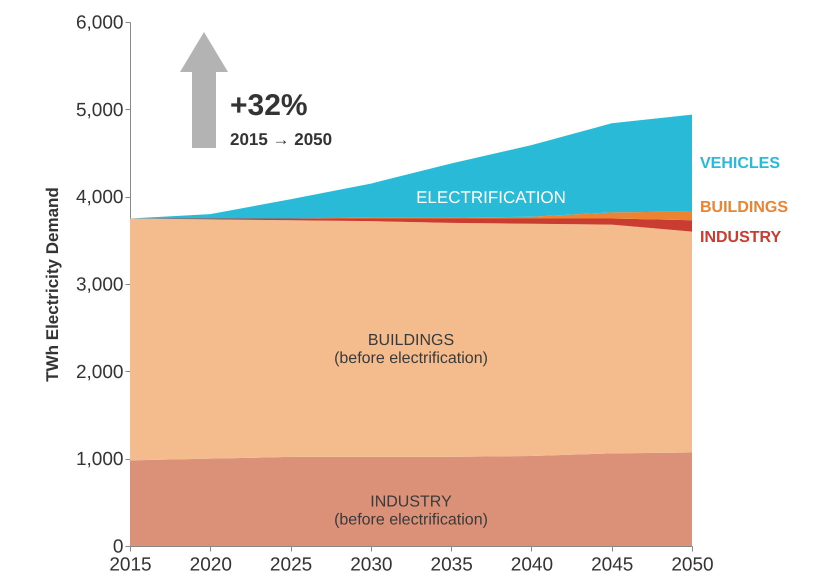 The width and height of the screenshot is (836, 581). What do you see at coordinates (269, 105) in the screenshot?
I see `annotation: +32%` at bounding box center [269, 105].